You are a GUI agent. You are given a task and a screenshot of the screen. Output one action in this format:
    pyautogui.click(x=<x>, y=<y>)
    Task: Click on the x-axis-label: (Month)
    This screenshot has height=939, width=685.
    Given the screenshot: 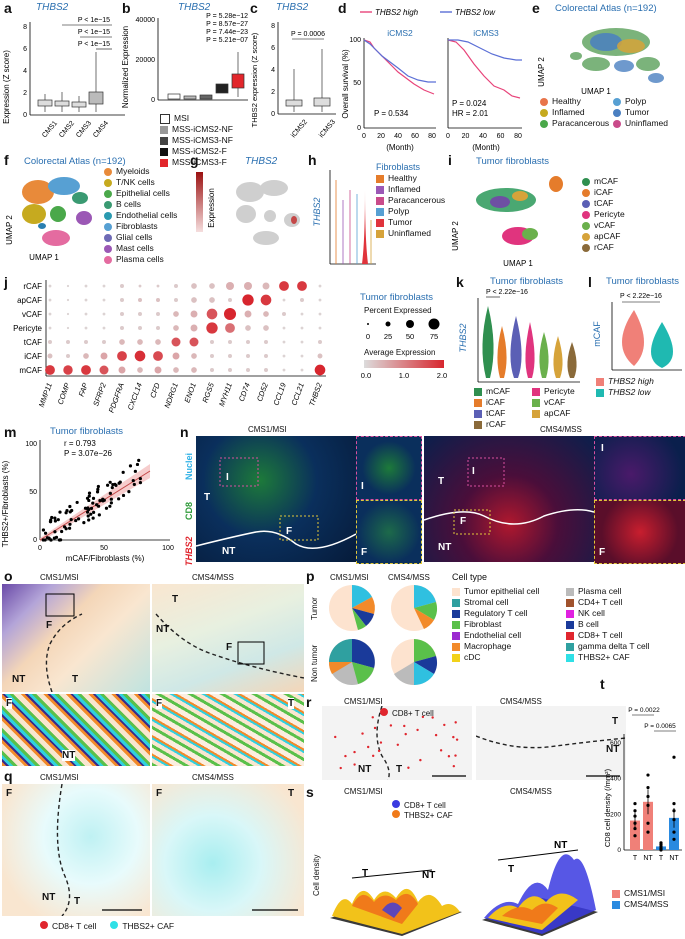 What is the action you would take?
    pyautogui.click(x=400, y=147)
    